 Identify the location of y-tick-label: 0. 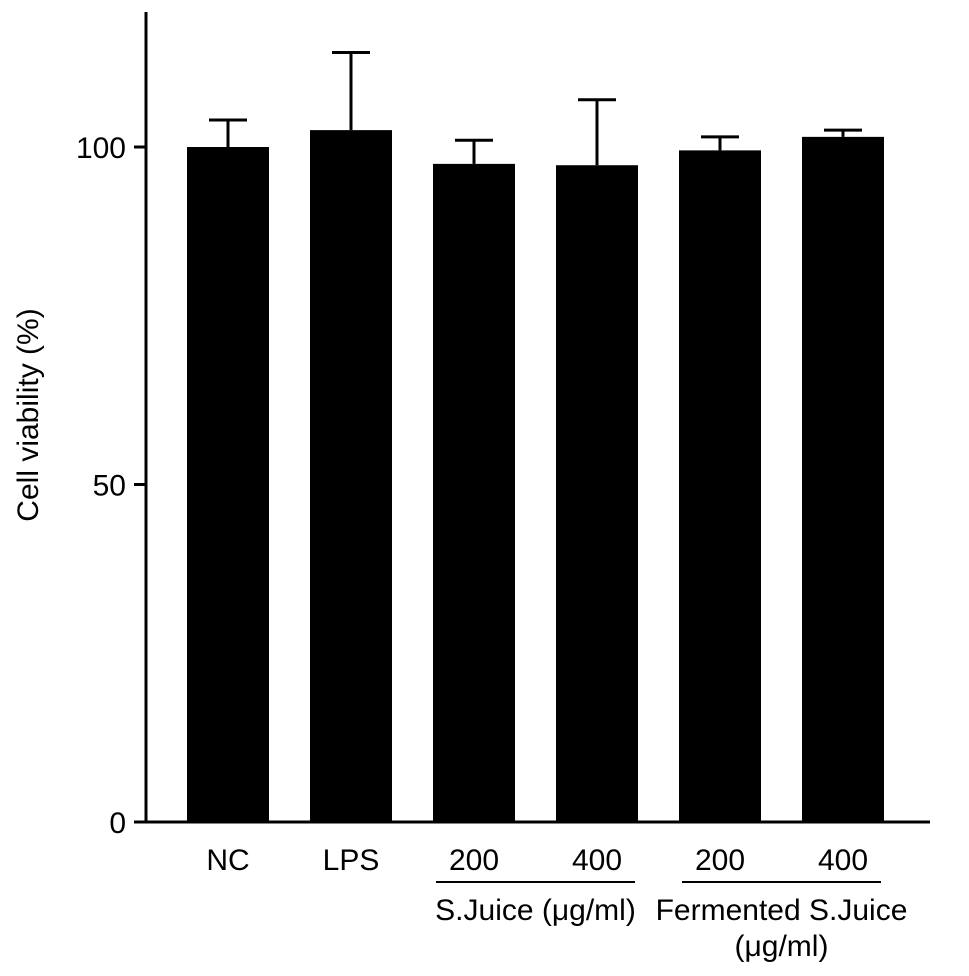
(117, 823).